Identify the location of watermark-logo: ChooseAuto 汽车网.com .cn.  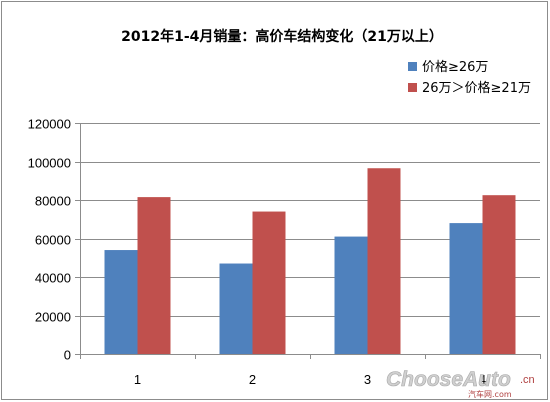
(460, 383).